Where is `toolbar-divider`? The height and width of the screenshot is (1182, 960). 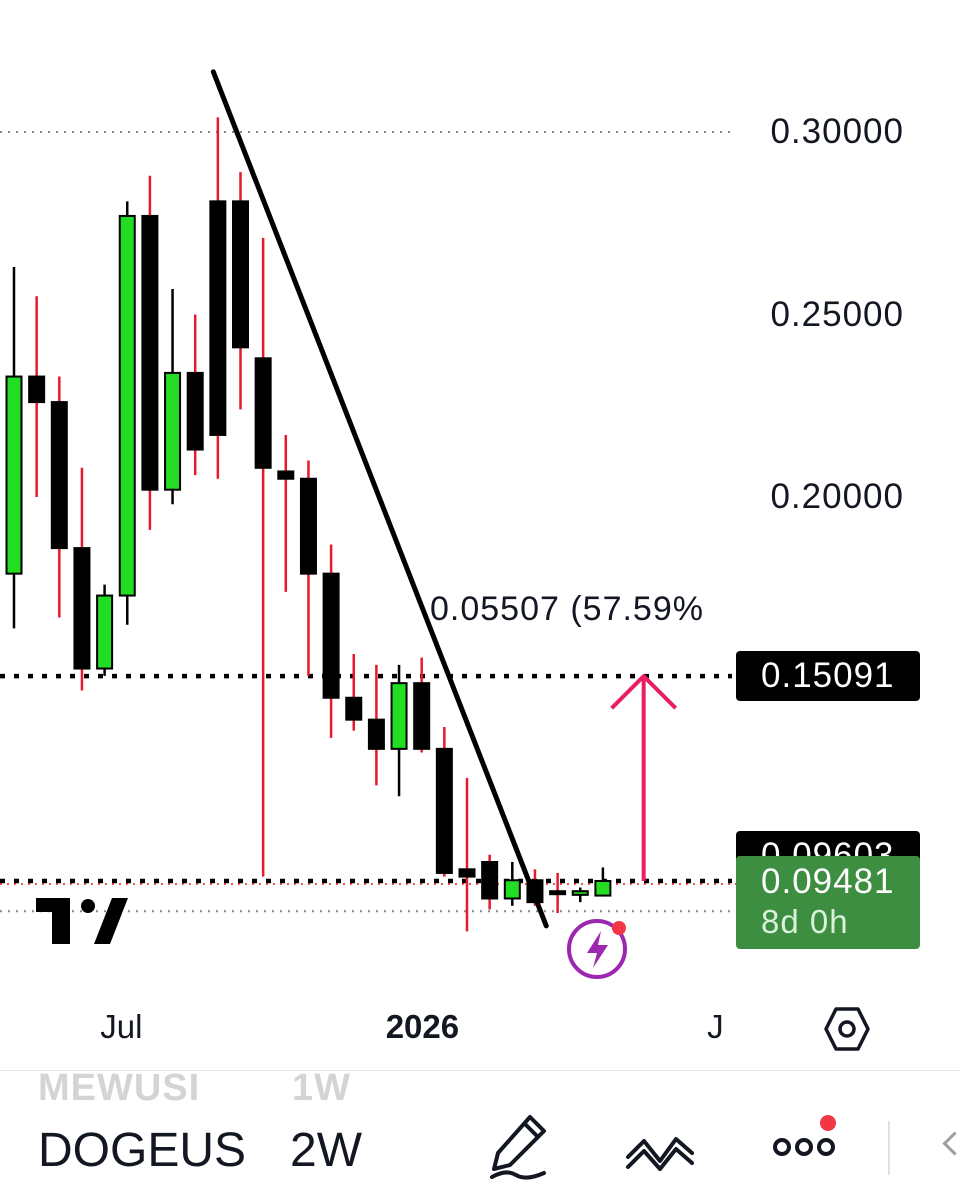
toolbar-divider is located at coordinates (889, 1148).